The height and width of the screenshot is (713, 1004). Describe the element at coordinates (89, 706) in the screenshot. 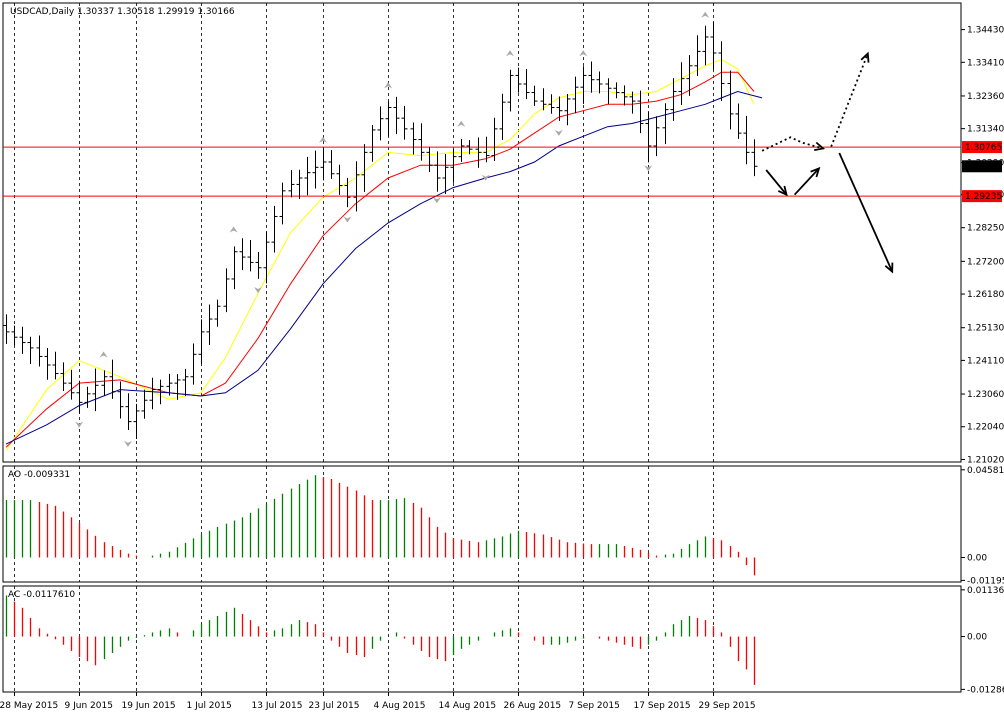

I see `date-tick-label: 9 Jun 2015` at that location.